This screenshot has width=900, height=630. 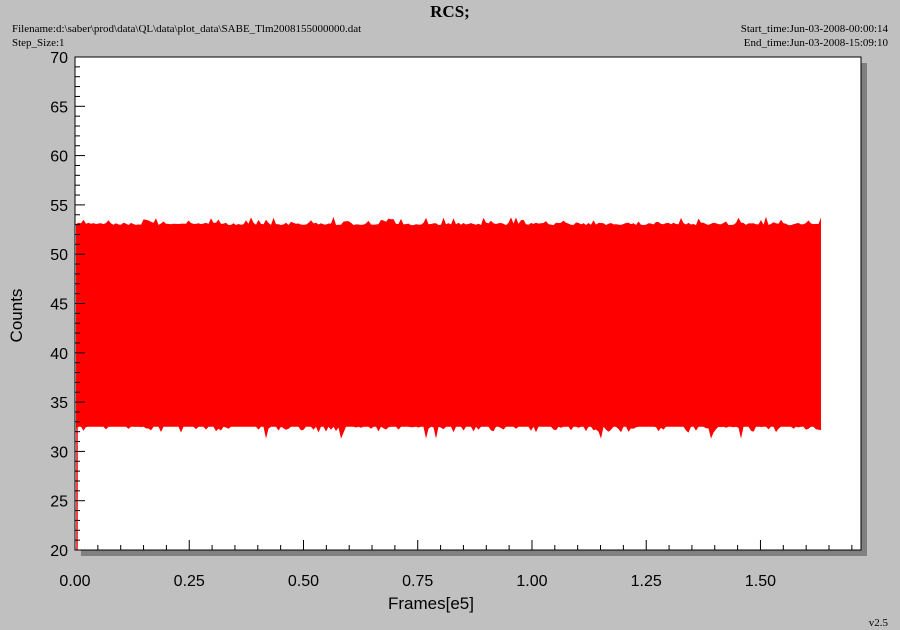 I want to click on version-label: v2.5, so click(x=878, y=623).